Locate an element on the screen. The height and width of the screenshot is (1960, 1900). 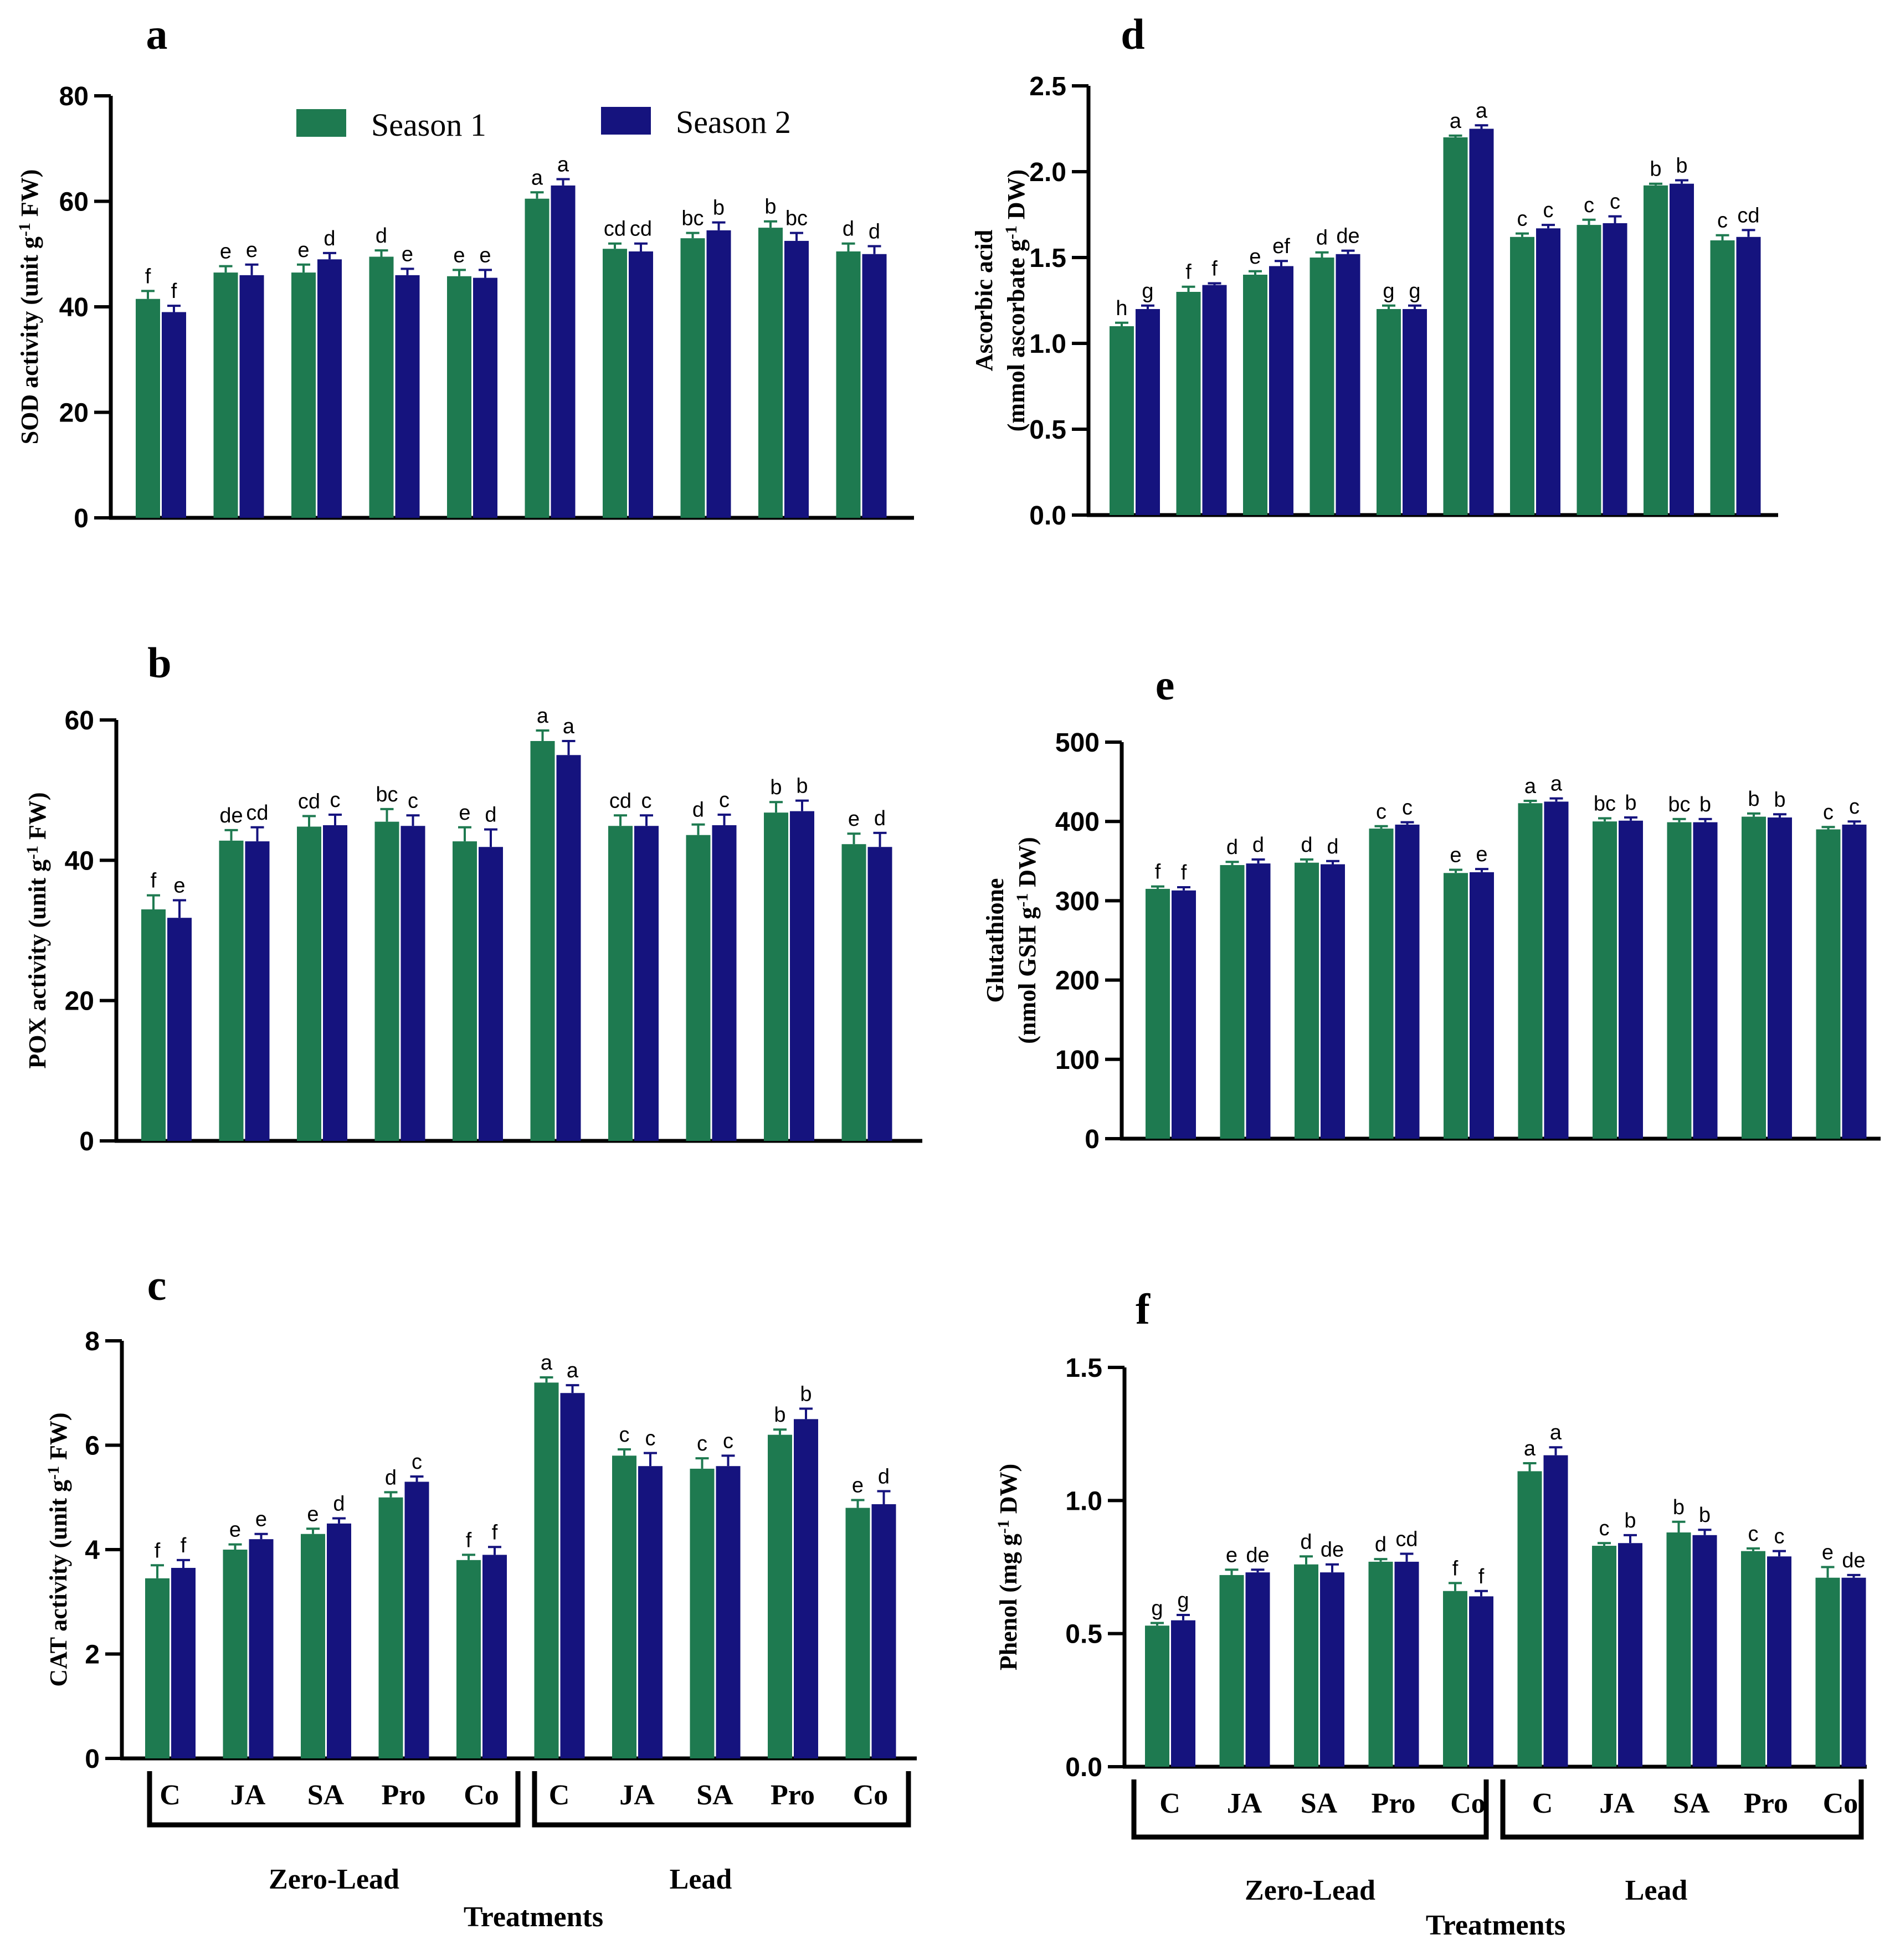
legend: Season 1 Season 2 is located at coordinates (544, 123).